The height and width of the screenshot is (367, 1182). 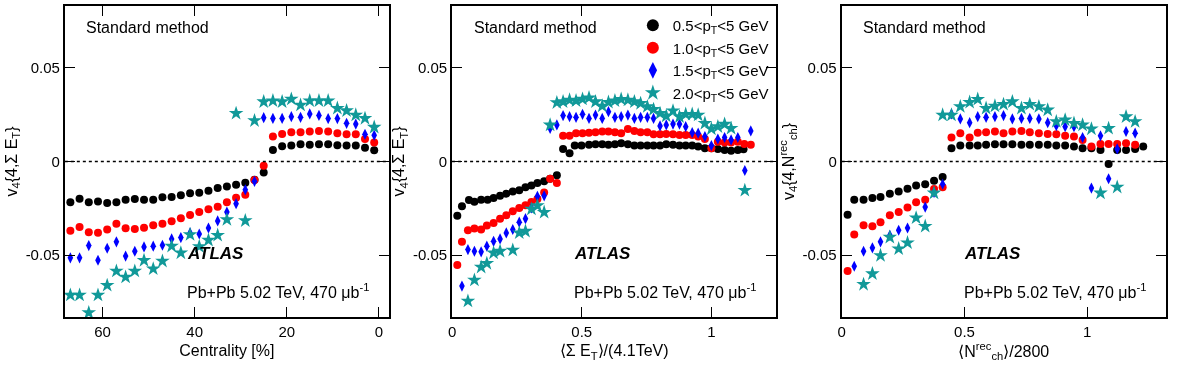 What do you see at coordinates (227, 351) in the screenshot?
I see `x-axis-title: Centrality [%]` at bounding box center [227, 351].